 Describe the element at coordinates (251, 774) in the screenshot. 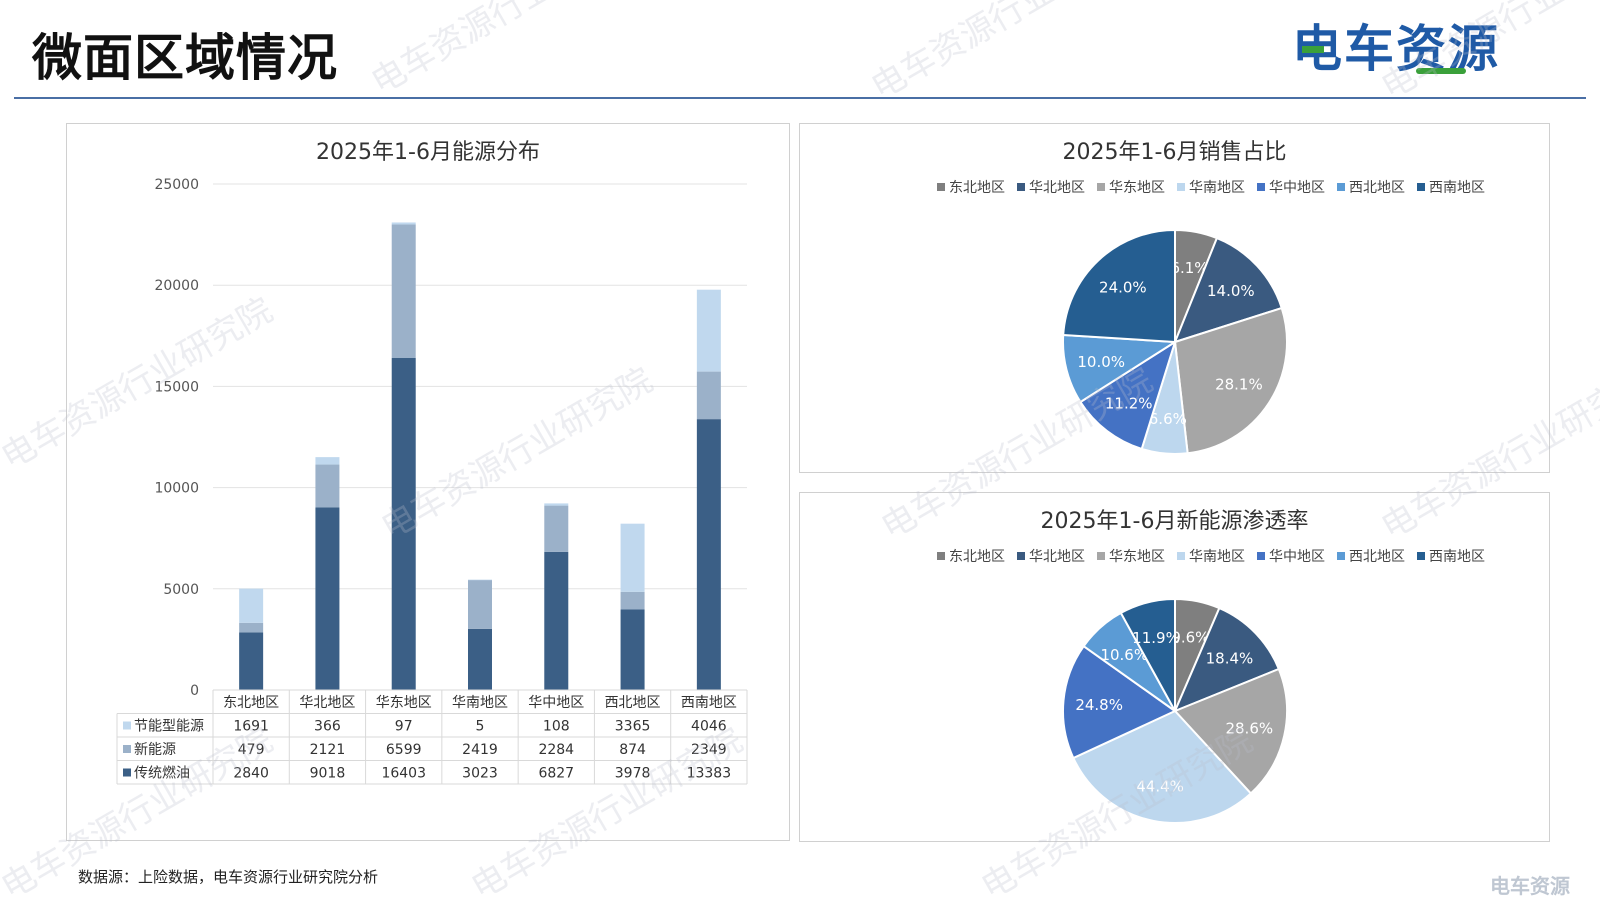

I see `data-label: 2840` at that location.